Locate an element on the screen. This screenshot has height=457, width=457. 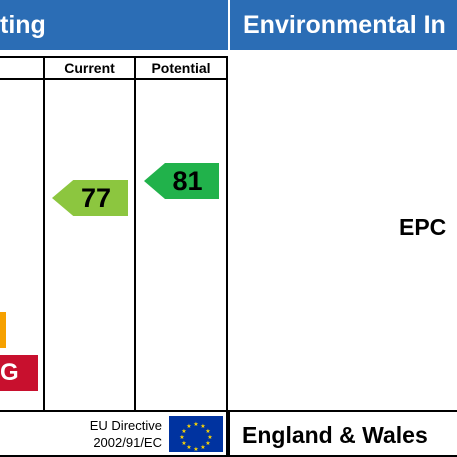
current-column-header: Current is located at coordinates (89, 68).